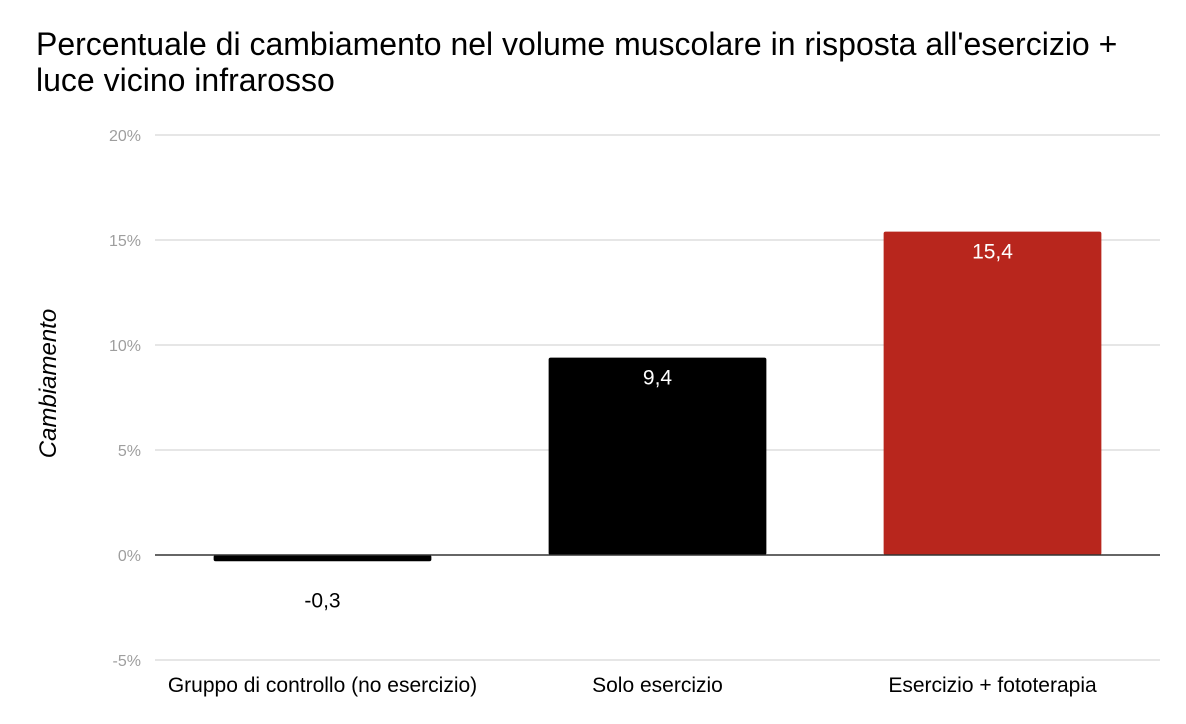 This screenshot has width=1186, height=724. Describe the element at coordinates (322, 600) in the screenshot. I see `data-label: -0,3` at that location.